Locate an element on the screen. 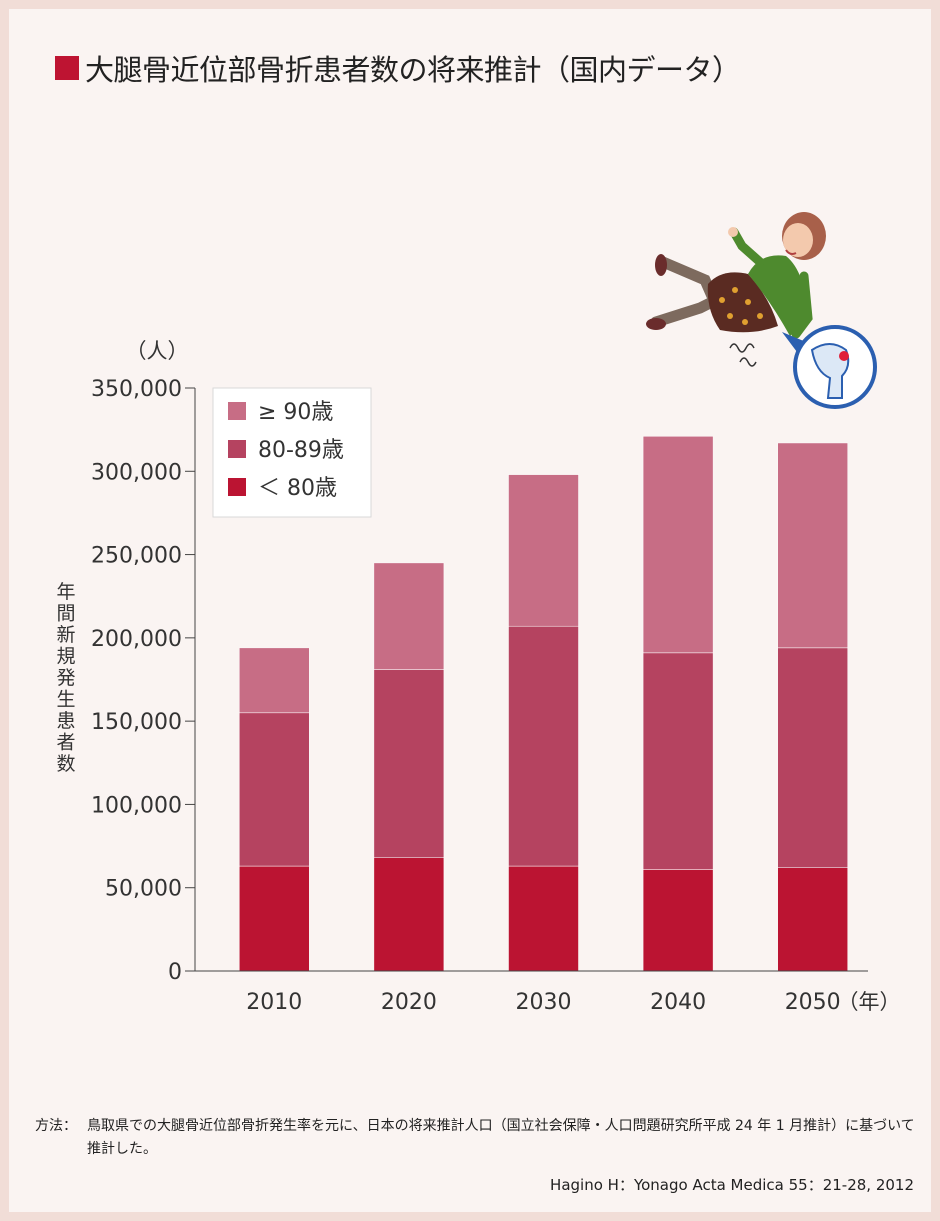 The height and width of the screenshot is (1221, 940). y-tick-label: 0 is located at coordinates (175, 972).